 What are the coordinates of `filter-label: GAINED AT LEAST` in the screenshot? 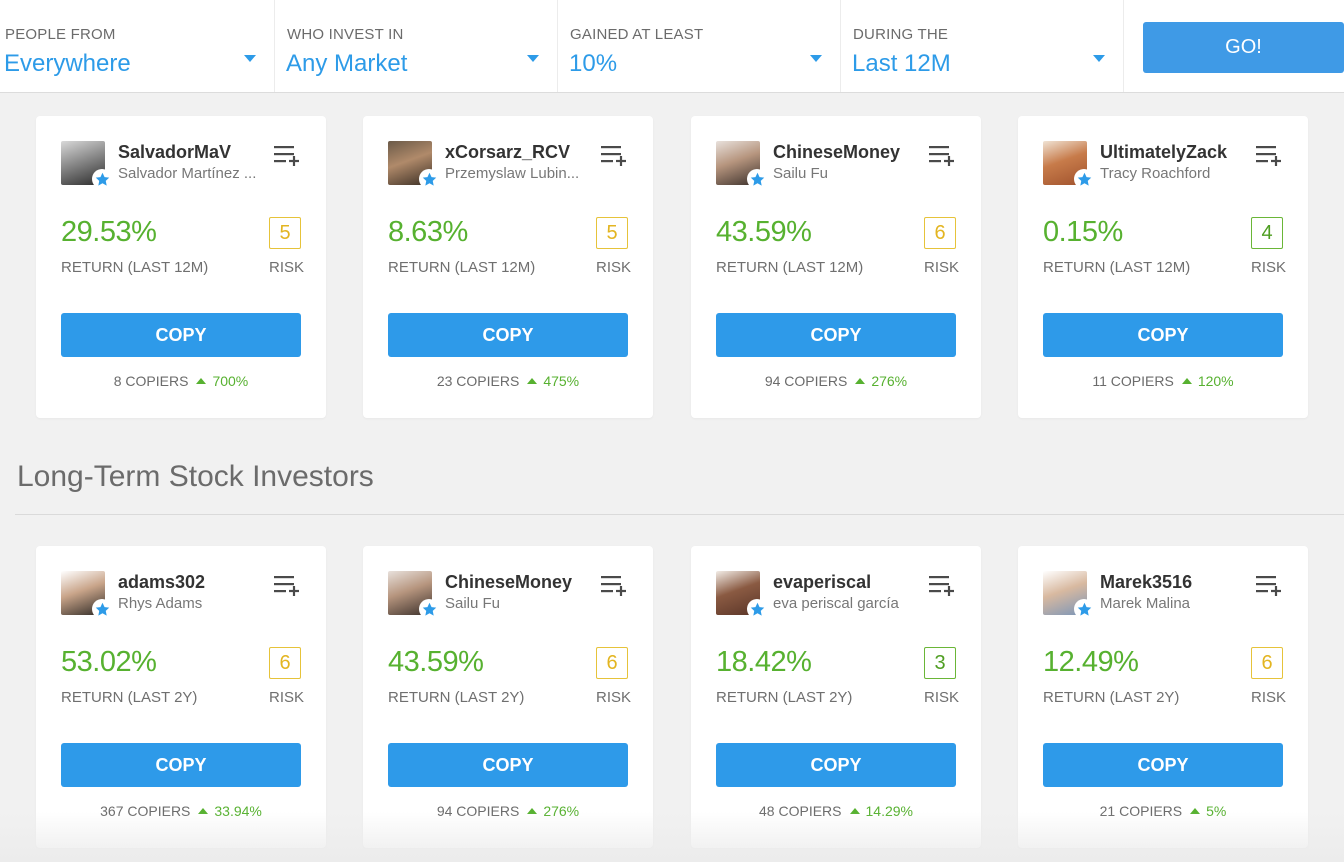 It's located at (637, 34).